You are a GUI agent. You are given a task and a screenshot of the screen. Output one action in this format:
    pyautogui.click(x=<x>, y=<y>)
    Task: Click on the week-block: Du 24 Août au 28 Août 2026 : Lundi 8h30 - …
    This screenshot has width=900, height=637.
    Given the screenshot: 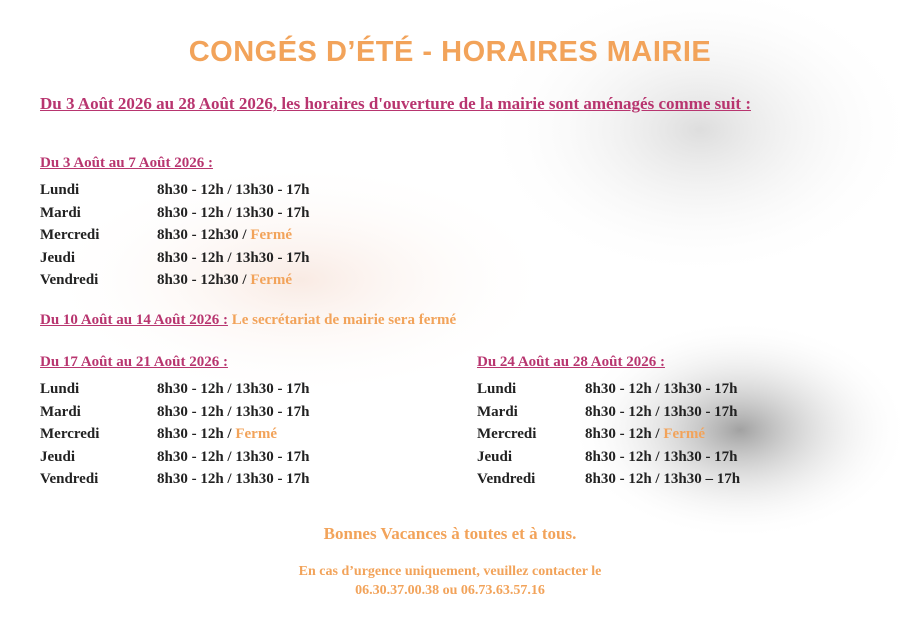 What is the action you would take?
    pyautogui.click(x=677, y=423)
    